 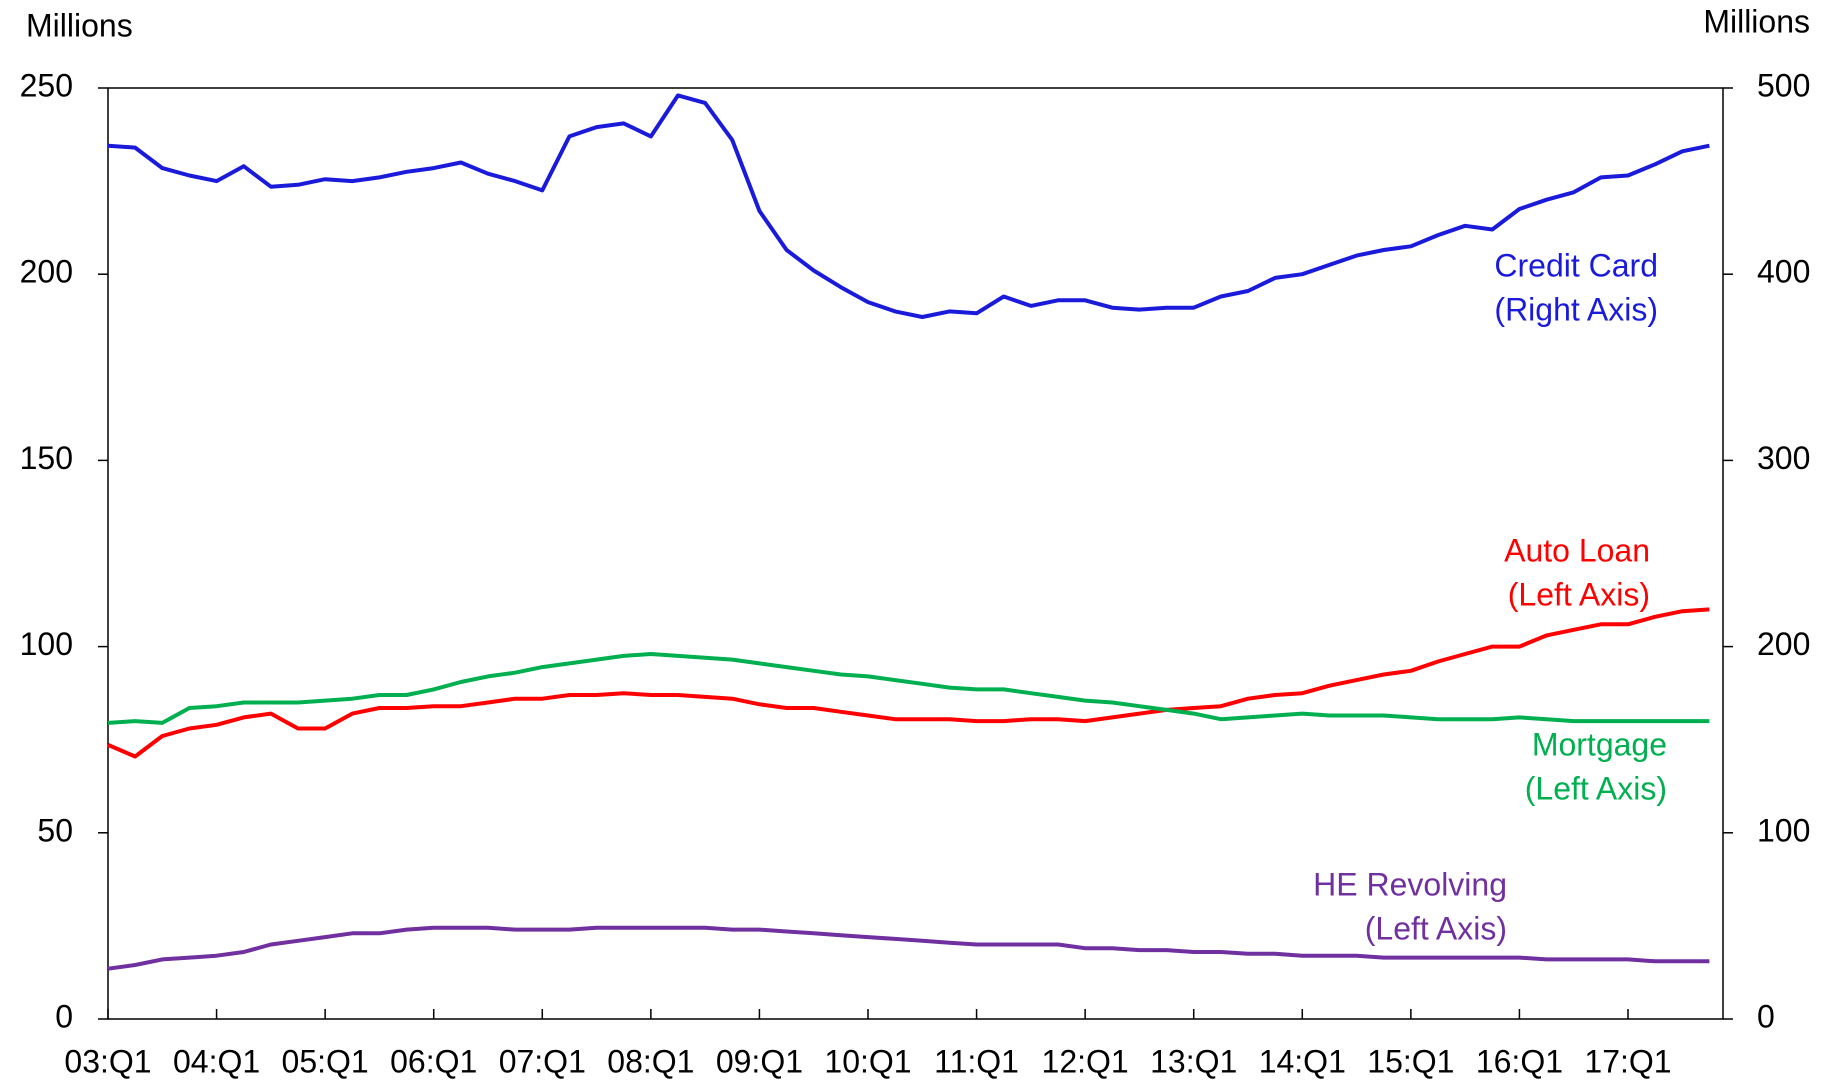 I want to click on y2-tick-label: 100, so click(x=1783, y=830).